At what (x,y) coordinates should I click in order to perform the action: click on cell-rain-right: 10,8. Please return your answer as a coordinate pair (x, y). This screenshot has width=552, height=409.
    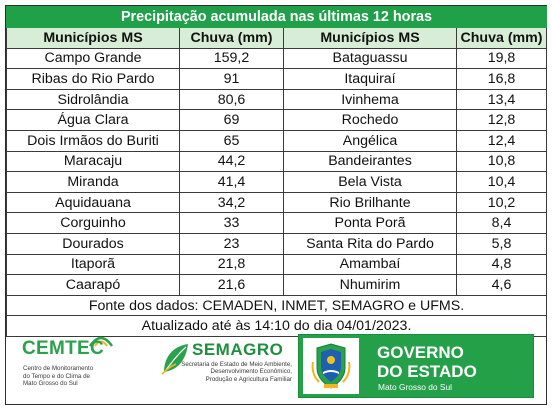
    Looking at the image, I should click on (501, 161).